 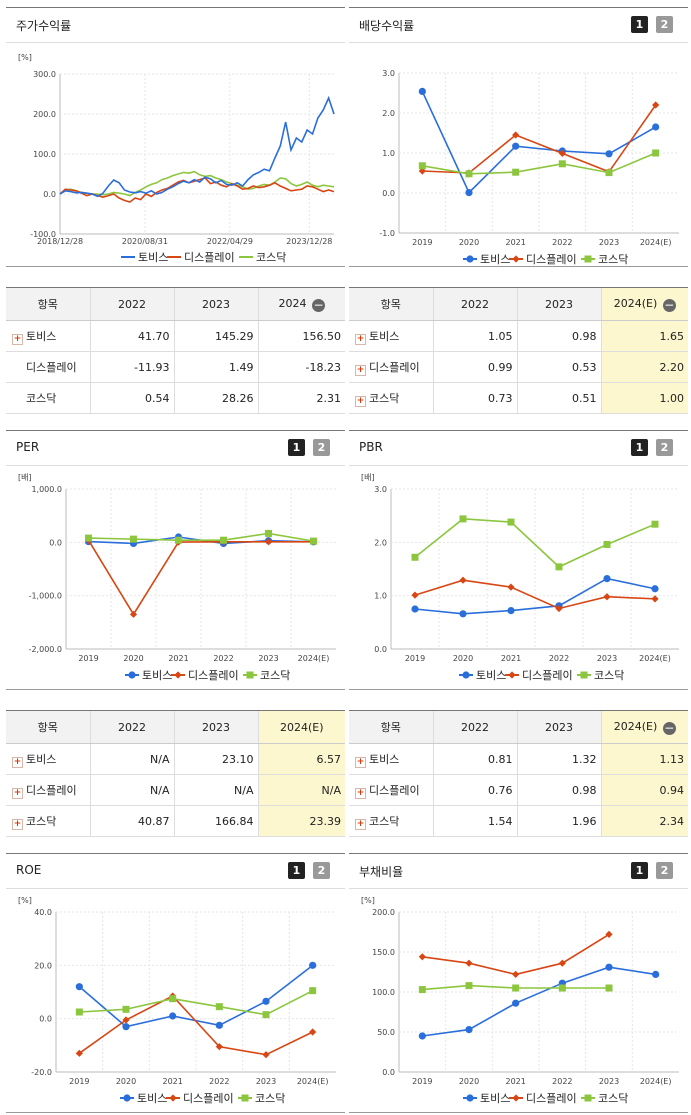 What do you see at coordinates (55, 542) in the screenshot?
I see `y-tick-label: 0.0` at bounding box center [55, 542].